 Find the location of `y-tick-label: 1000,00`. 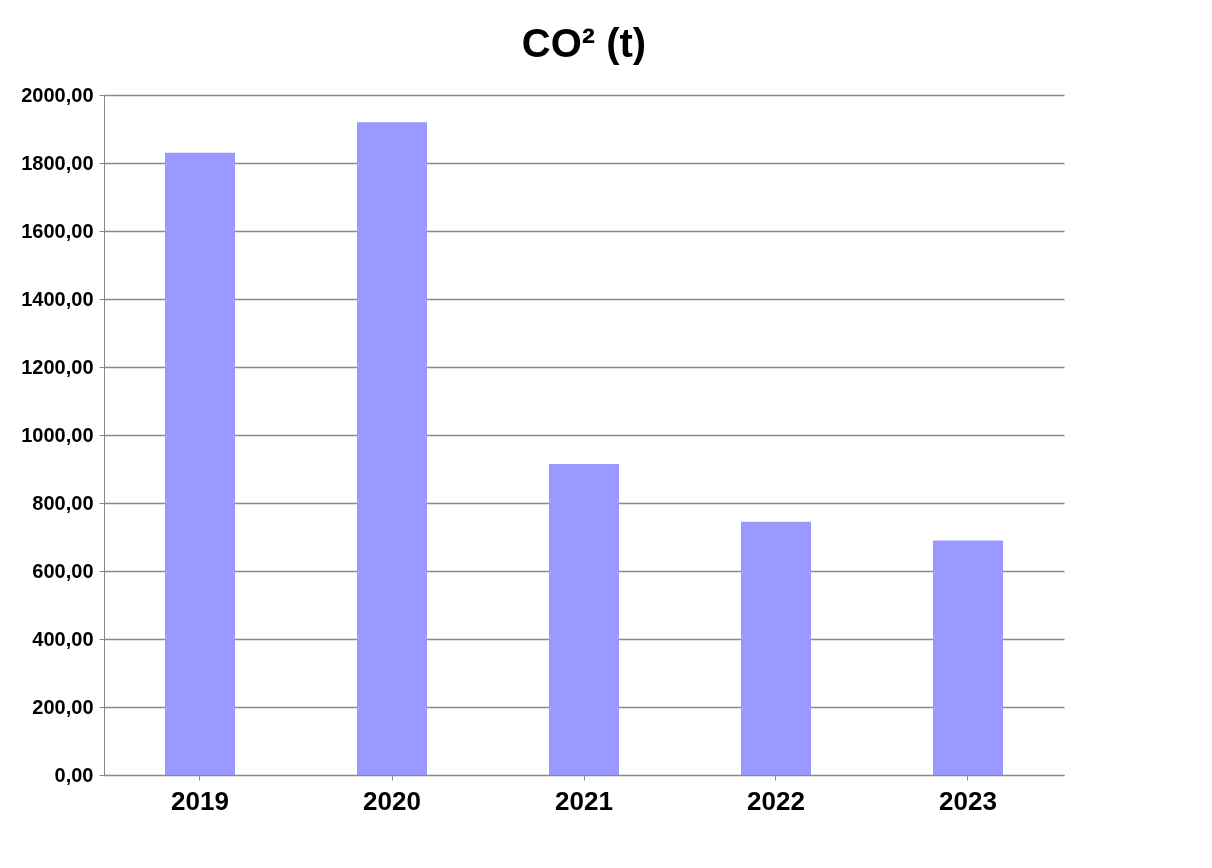

y-tick-label: 1000,00 is located at coordinates (57, 434).